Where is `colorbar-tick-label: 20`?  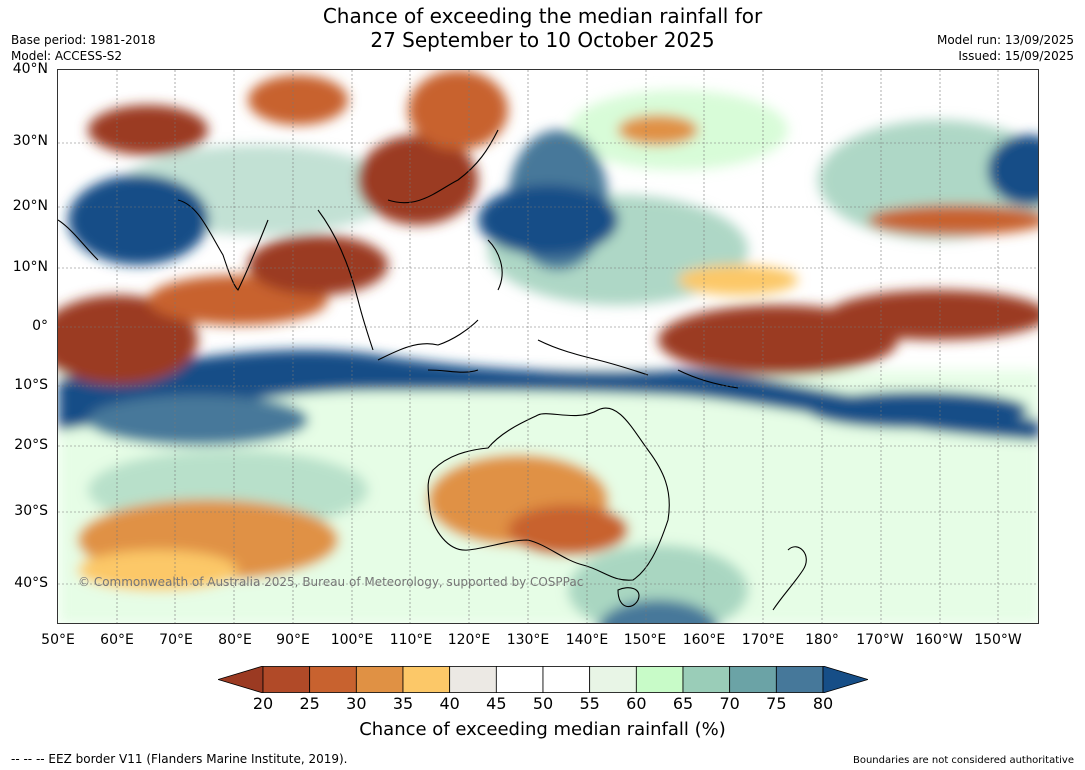 colorbar-tick-label: 20 is located at coordinates (263, 703).